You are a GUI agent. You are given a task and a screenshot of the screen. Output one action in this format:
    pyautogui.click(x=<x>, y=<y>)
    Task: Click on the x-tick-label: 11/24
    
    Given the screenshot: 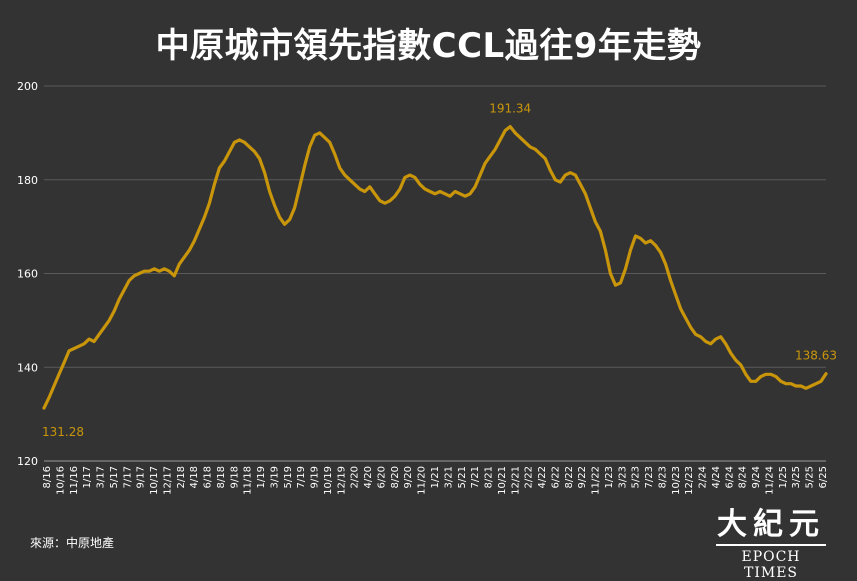 What is the action you would take?
    pyautogui.click(x=769, y=480)
    